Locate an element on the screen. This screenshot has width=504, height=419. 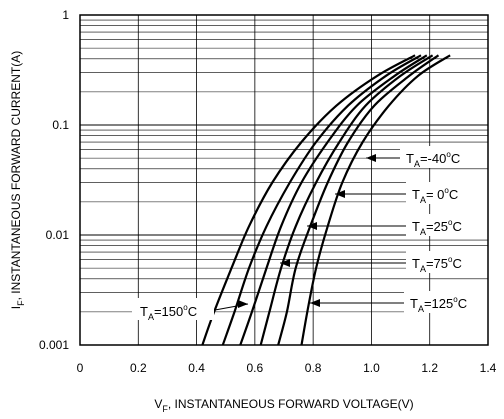
x-axis-label: VF, INSTANTANEOUS FORWARD VOLTAGE(V) is located at coordinates (283, 405).